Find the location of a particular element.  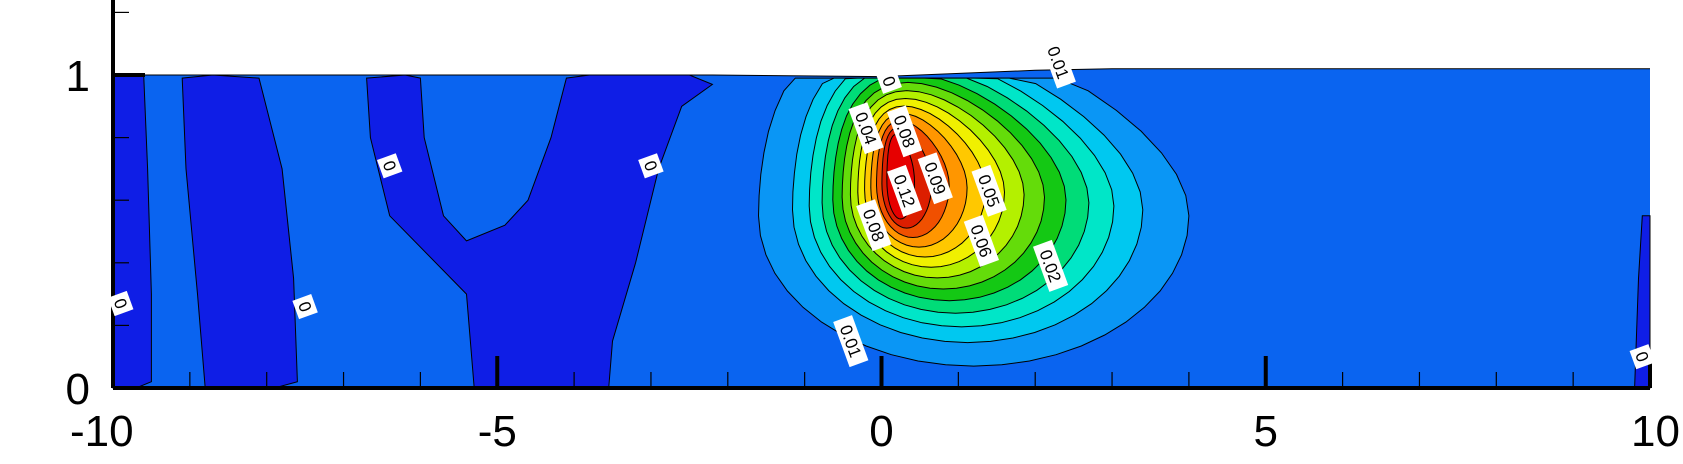

contour-label-2: 0 is located at coordinates (305, 307).